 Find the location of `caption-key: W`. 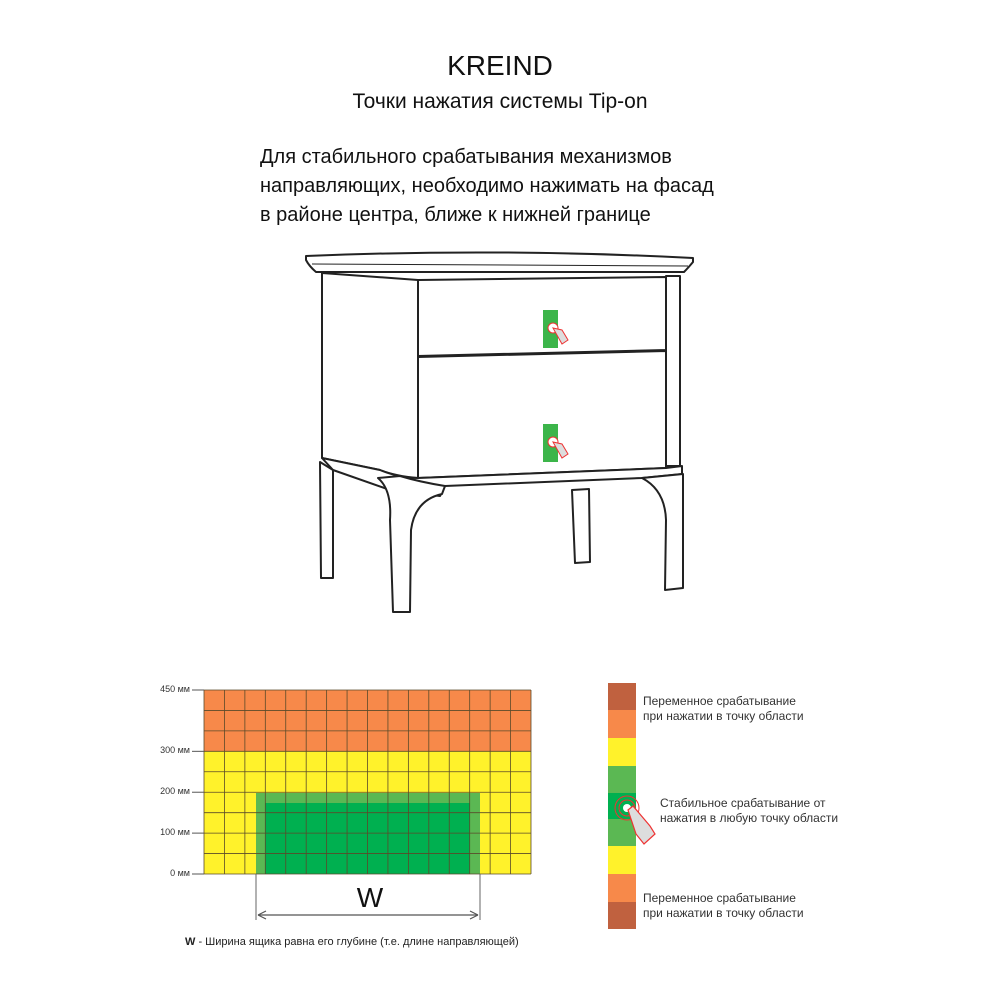

caption-key: W is located at coordinates (190, 942).